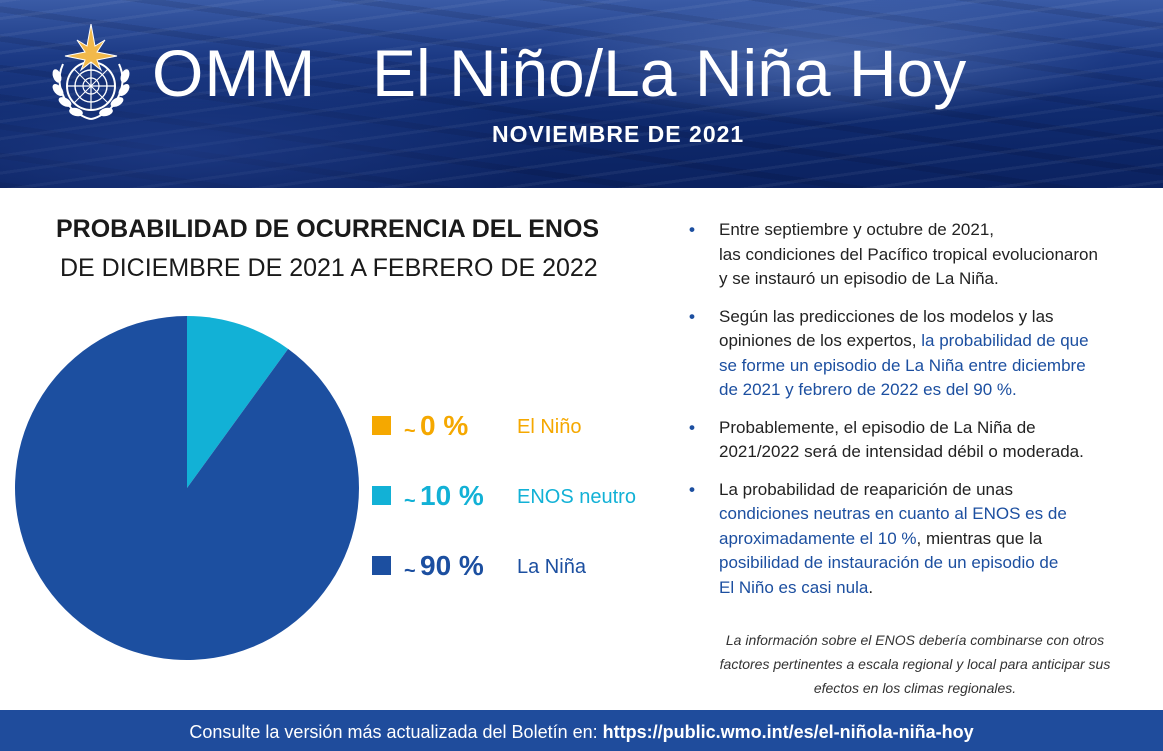 Image resolution: width=1163 pixels, height=751 pixels. I want to click on legend-label: El Niño, so click(549, 427).